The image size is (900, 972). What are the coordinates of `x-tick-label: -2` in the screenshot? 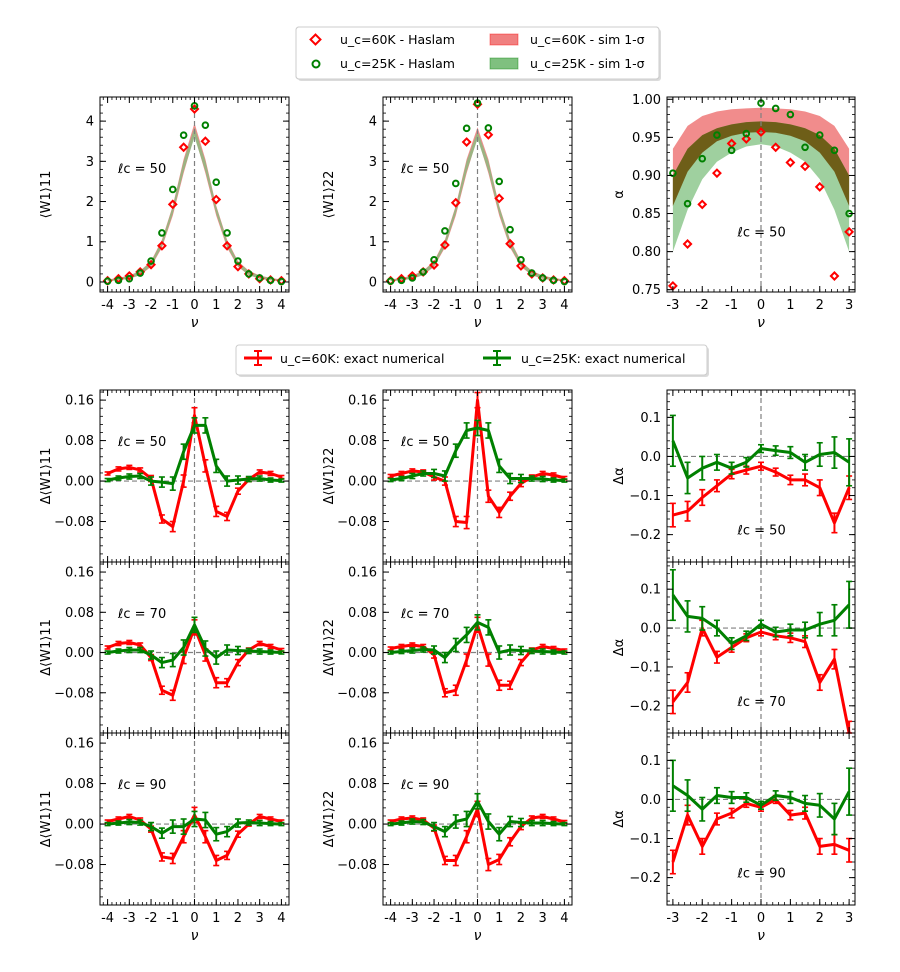 It's located at (151, 918).